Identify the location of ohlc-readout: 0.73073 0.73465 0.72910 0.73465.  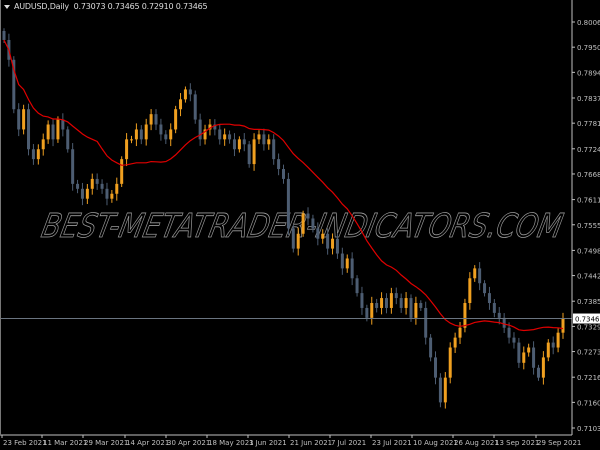
(140, 6).